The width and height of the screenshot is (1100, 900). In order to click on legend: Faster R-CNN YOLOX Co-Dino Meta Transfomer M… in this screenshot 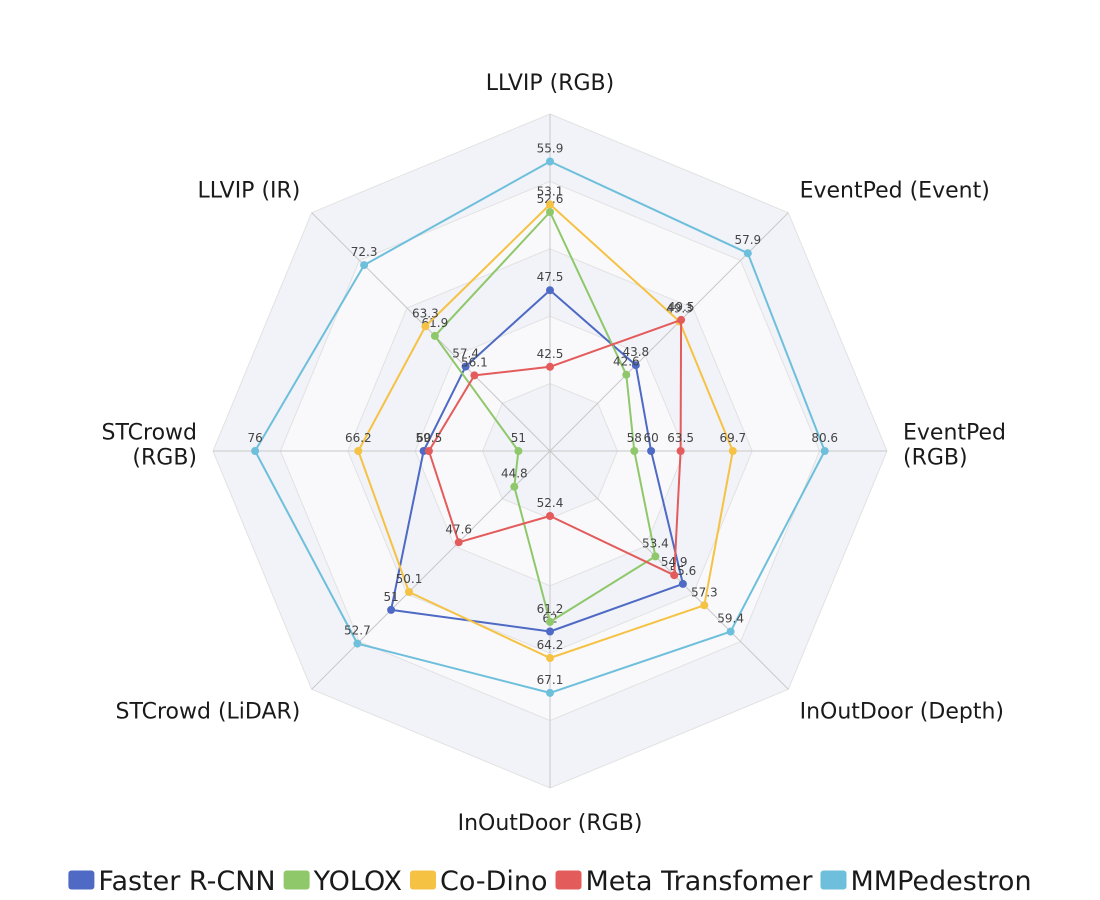, I will do `click(550, 881)`.